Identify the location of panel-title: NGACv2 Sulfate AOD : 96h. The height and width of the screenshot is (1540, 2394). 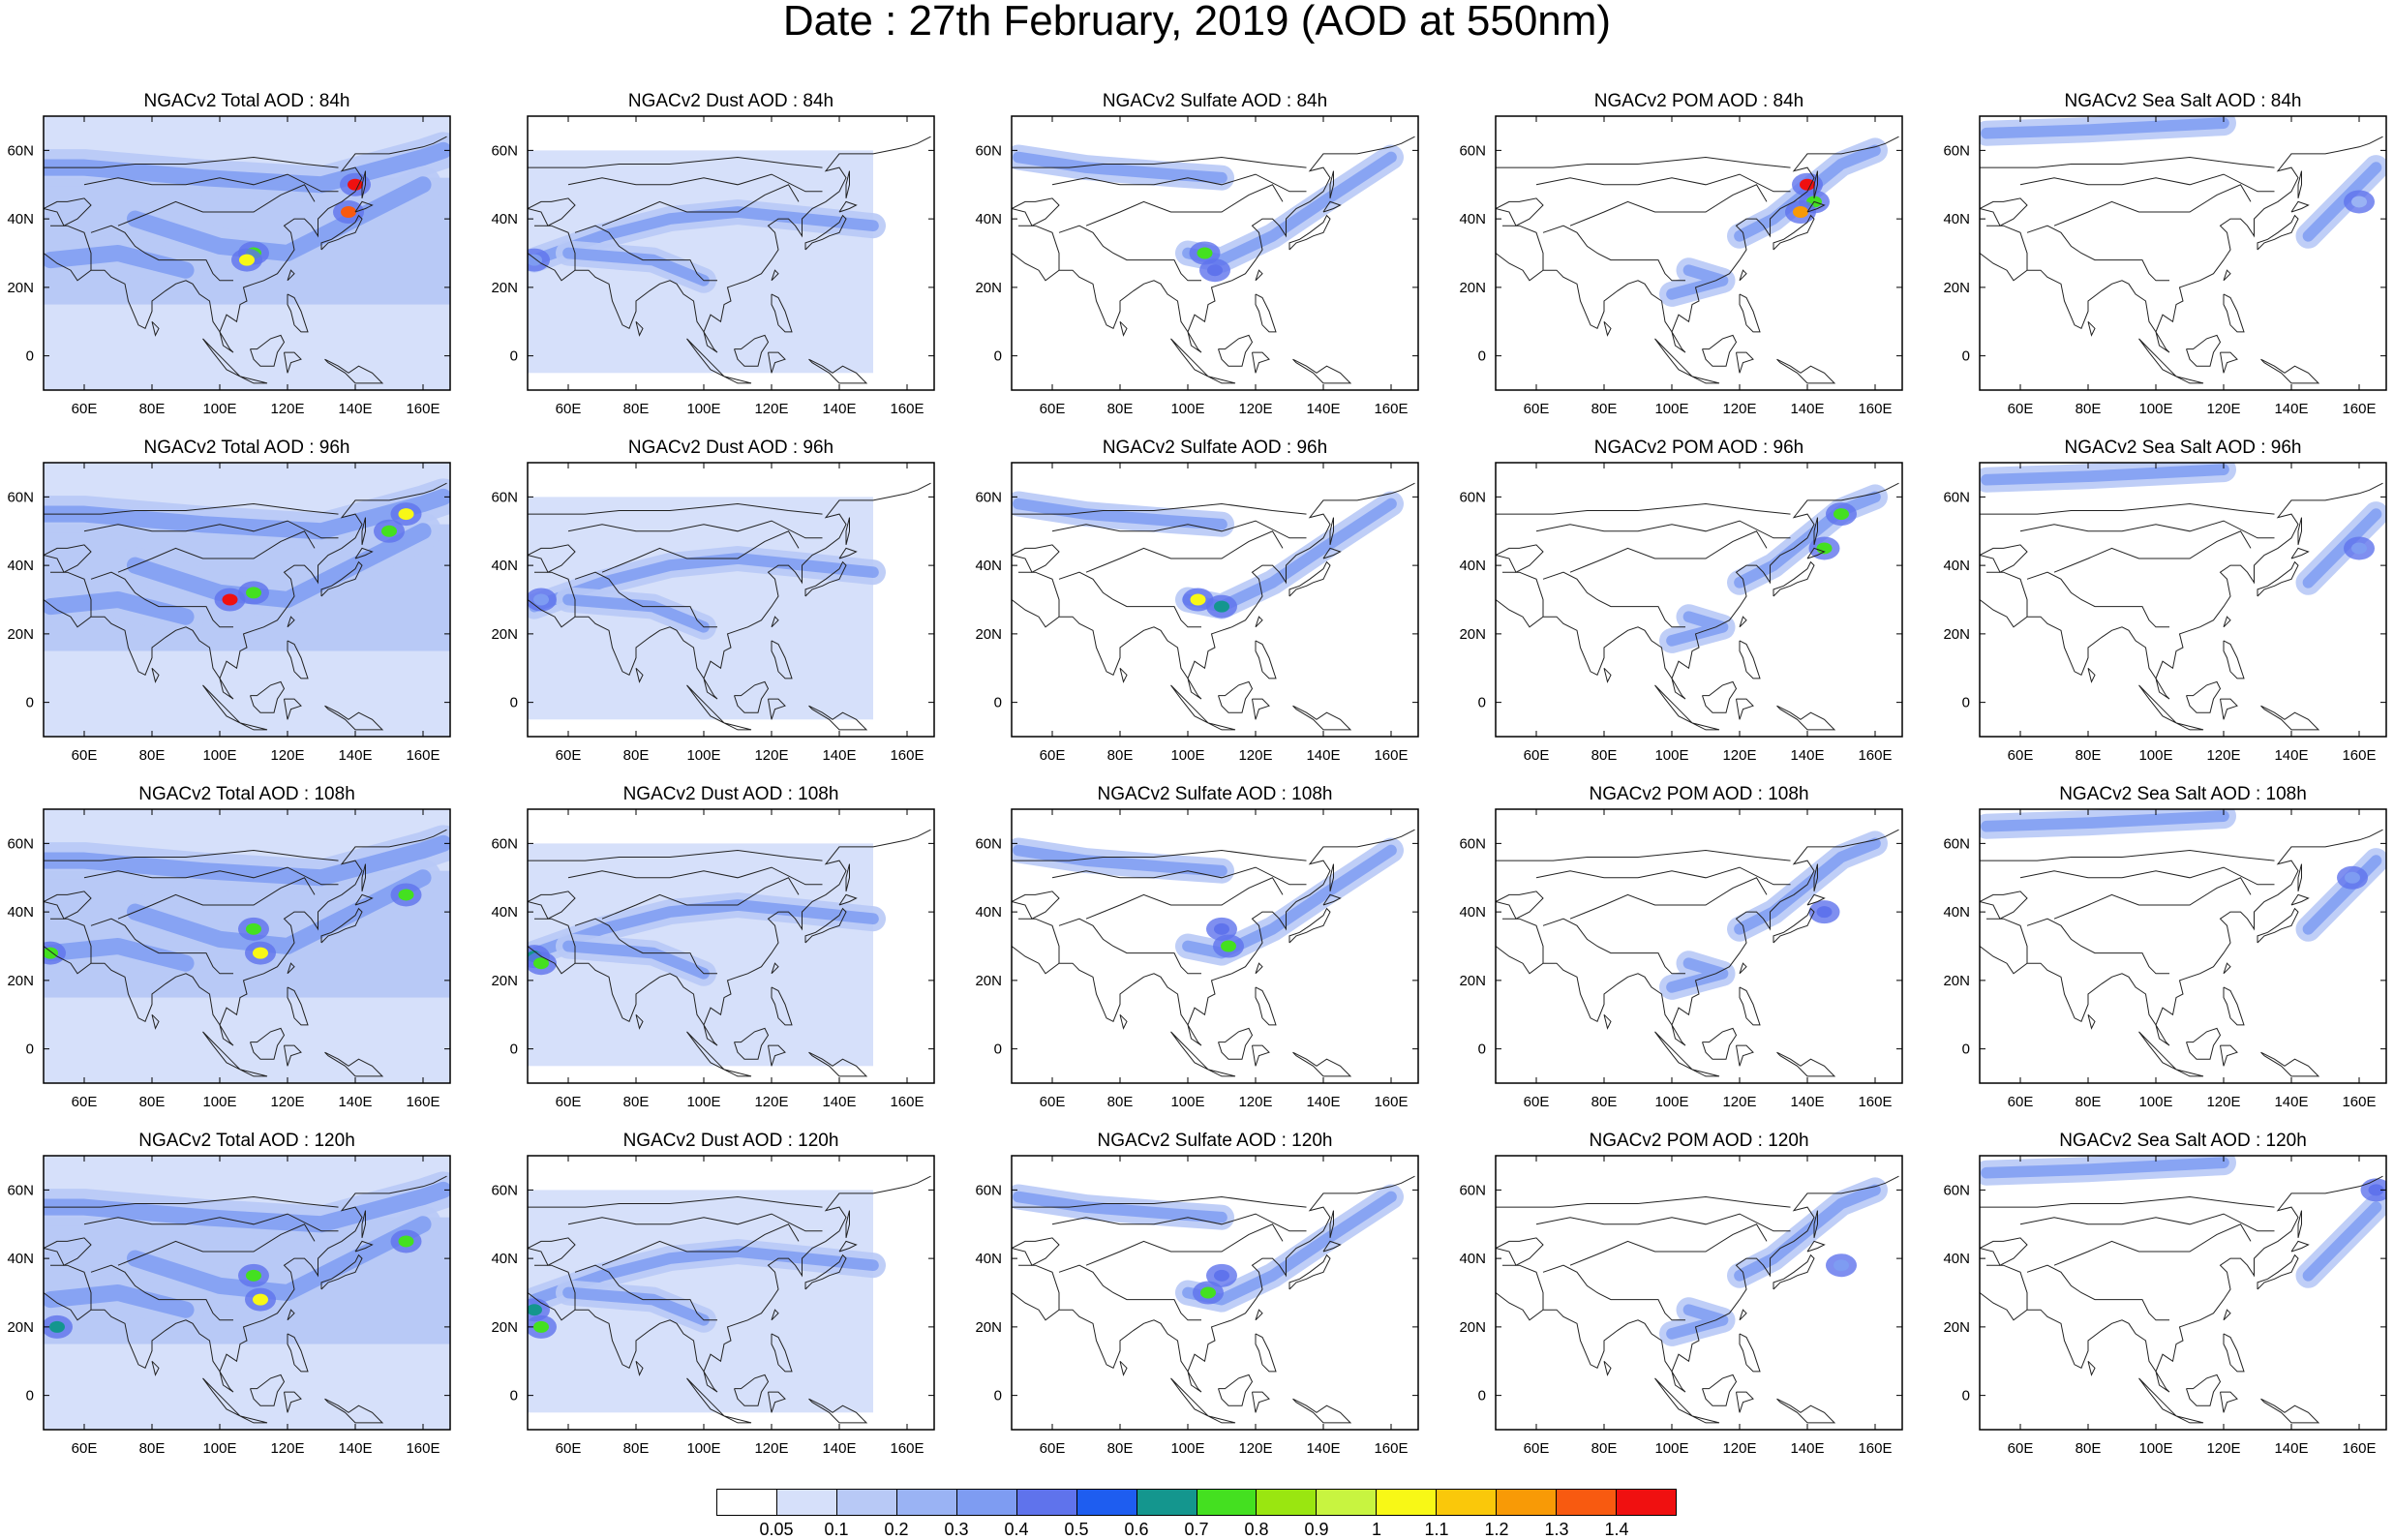
(1215, 448).